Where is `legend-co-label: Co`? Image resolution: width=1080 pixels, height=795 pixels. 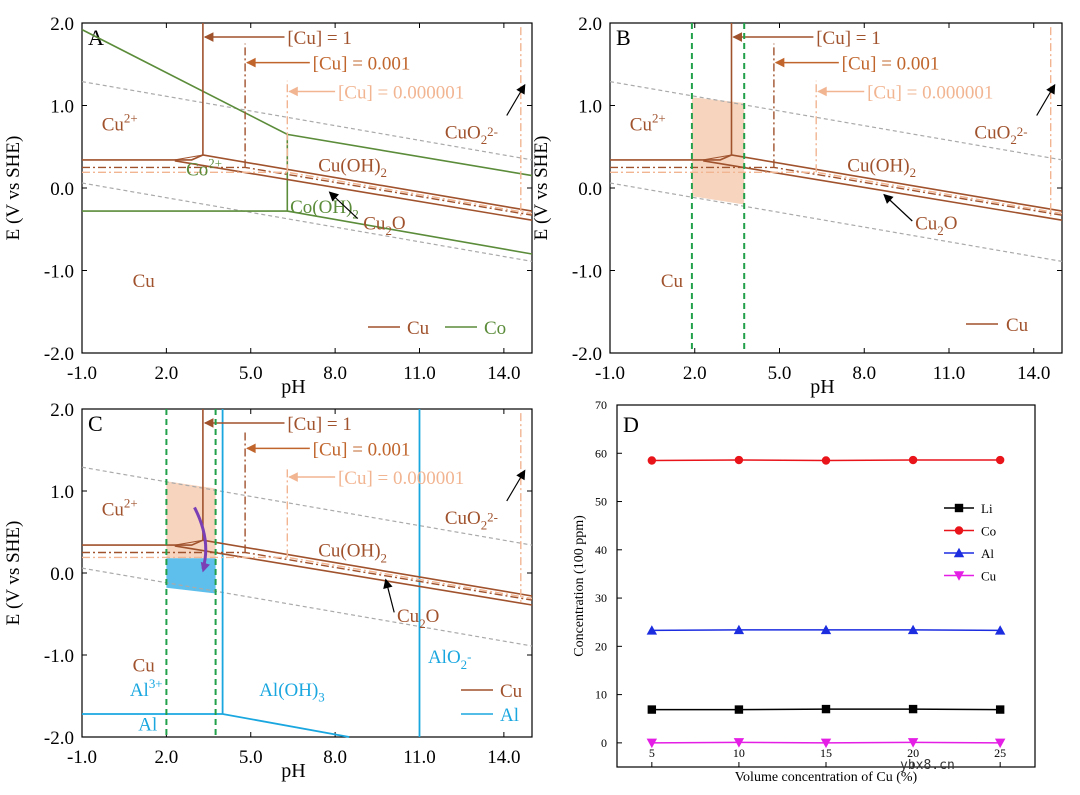 legend-co-label: Co is located at coordinates (495, 328).